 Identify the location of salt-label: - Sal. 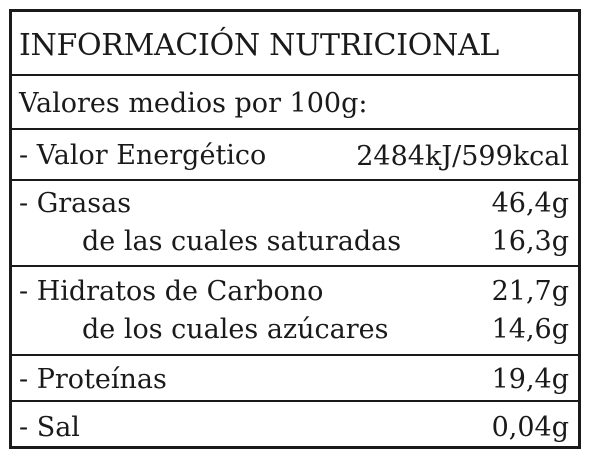
(49, 427).